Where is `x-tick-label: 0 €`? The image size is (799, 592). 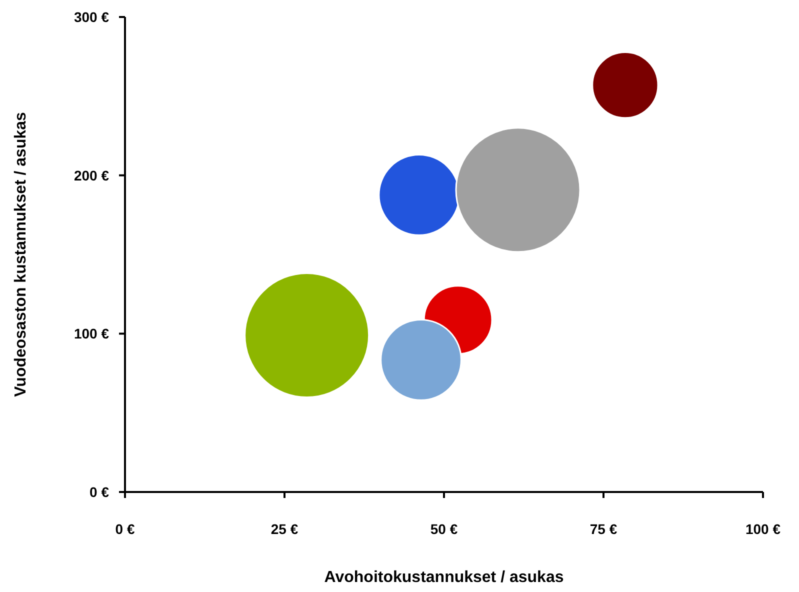
x-tick-label: 0 € is located at coordinates (125, 528).